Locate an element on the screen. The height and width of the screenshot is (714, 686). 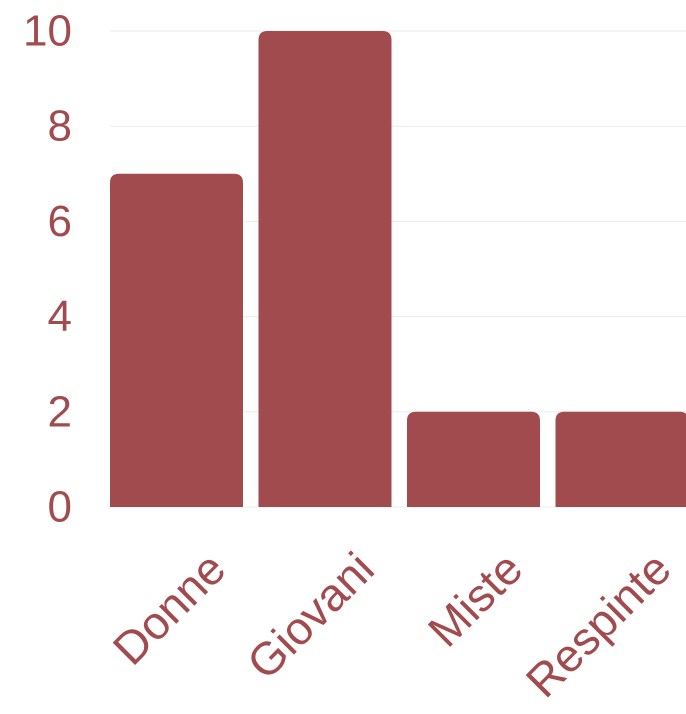
bar-giovani is located at coordinates (325, 269).